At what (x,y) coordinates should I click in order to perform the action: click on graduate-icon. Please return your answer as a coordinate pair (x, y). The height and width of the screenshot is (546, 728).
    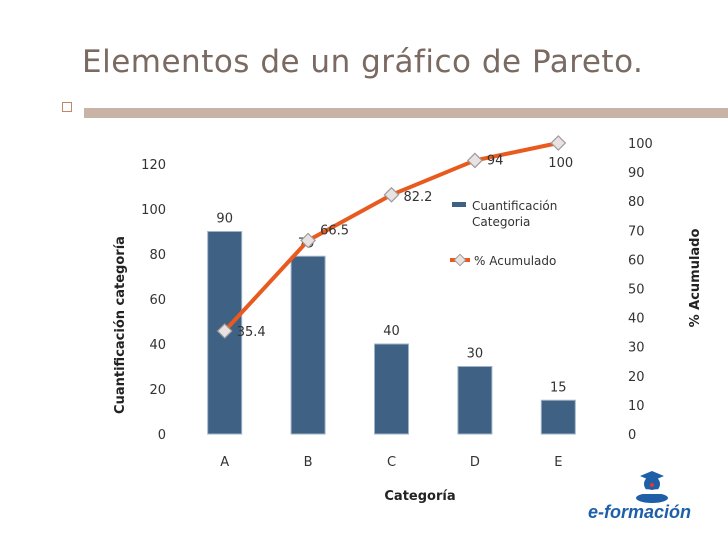
    Looking at the image, I should click on (652, 487).